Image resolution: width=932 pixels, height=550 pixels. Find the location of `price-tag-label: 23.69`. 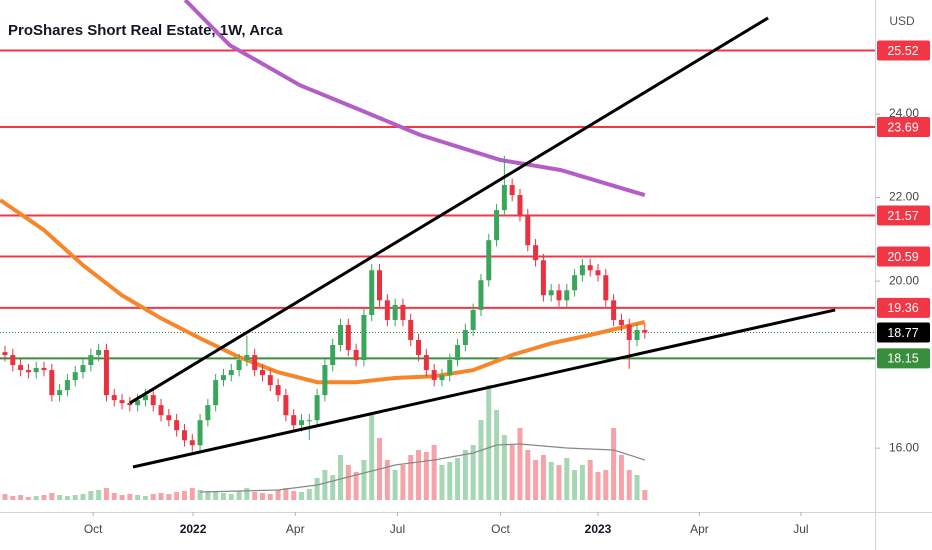

price-tag-label: 23.69 is located at coordinates (902, 127).